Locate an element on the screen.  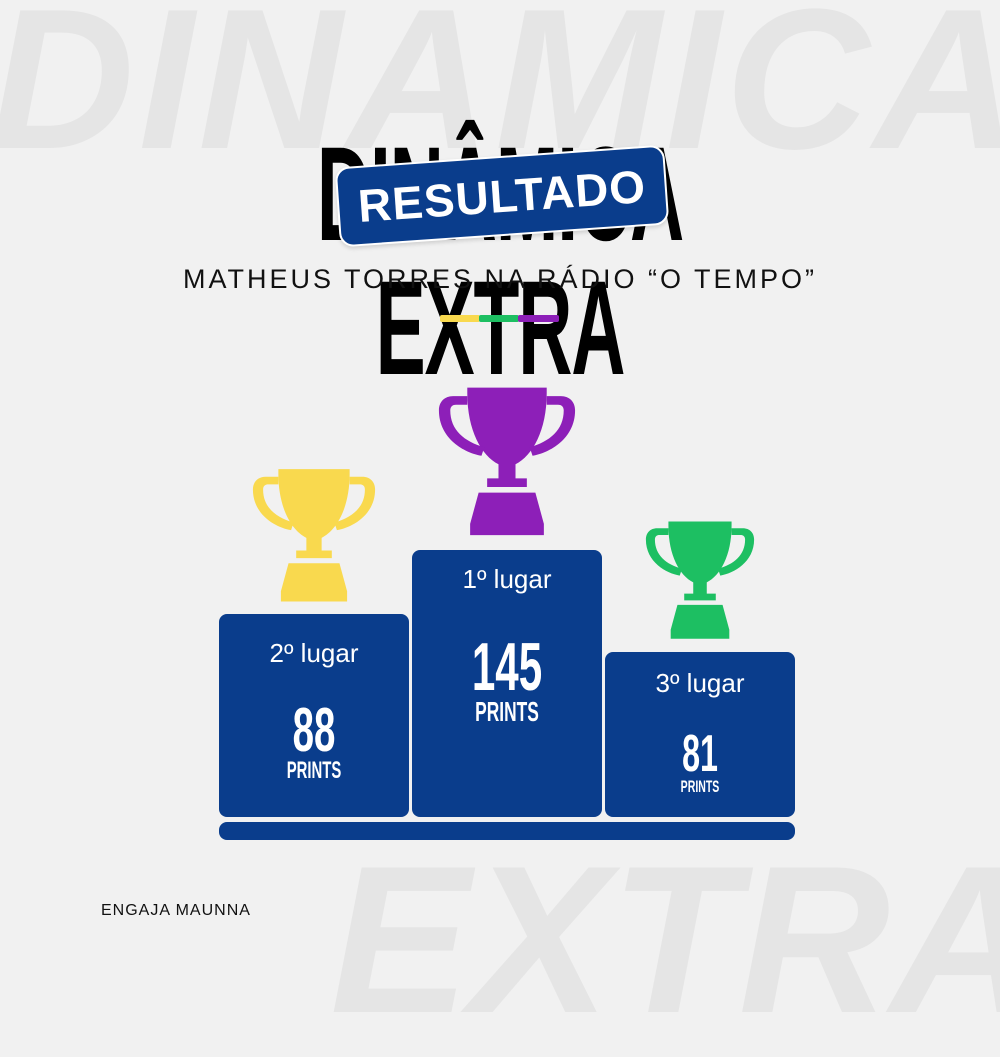
place-label: 1º lugar is located at coordinates (507, 579).